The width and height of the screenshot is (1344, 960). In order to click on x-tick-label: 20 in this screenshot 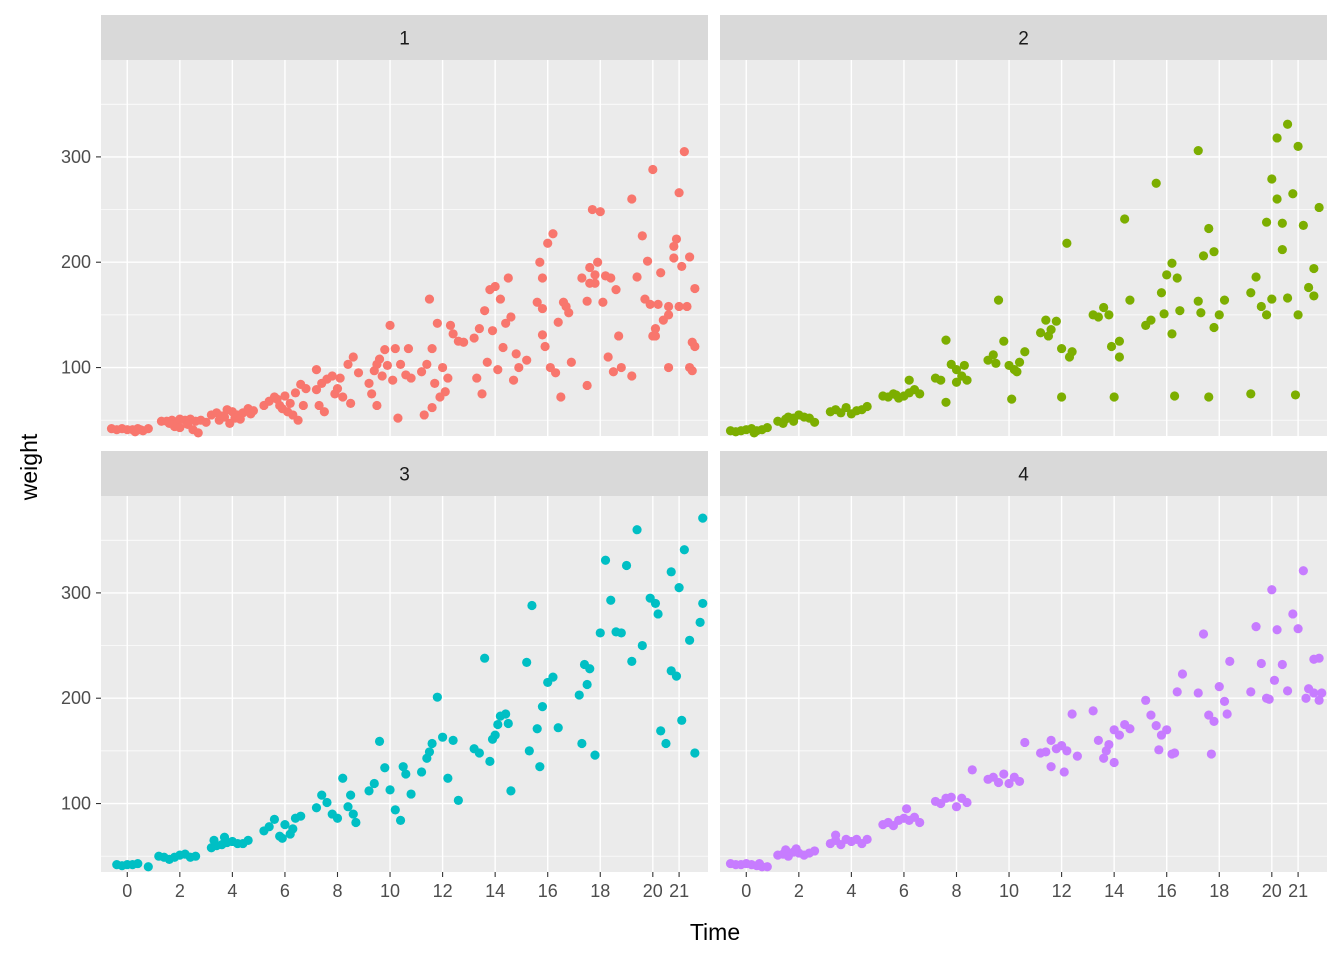, I will do `click(653, 891)`.